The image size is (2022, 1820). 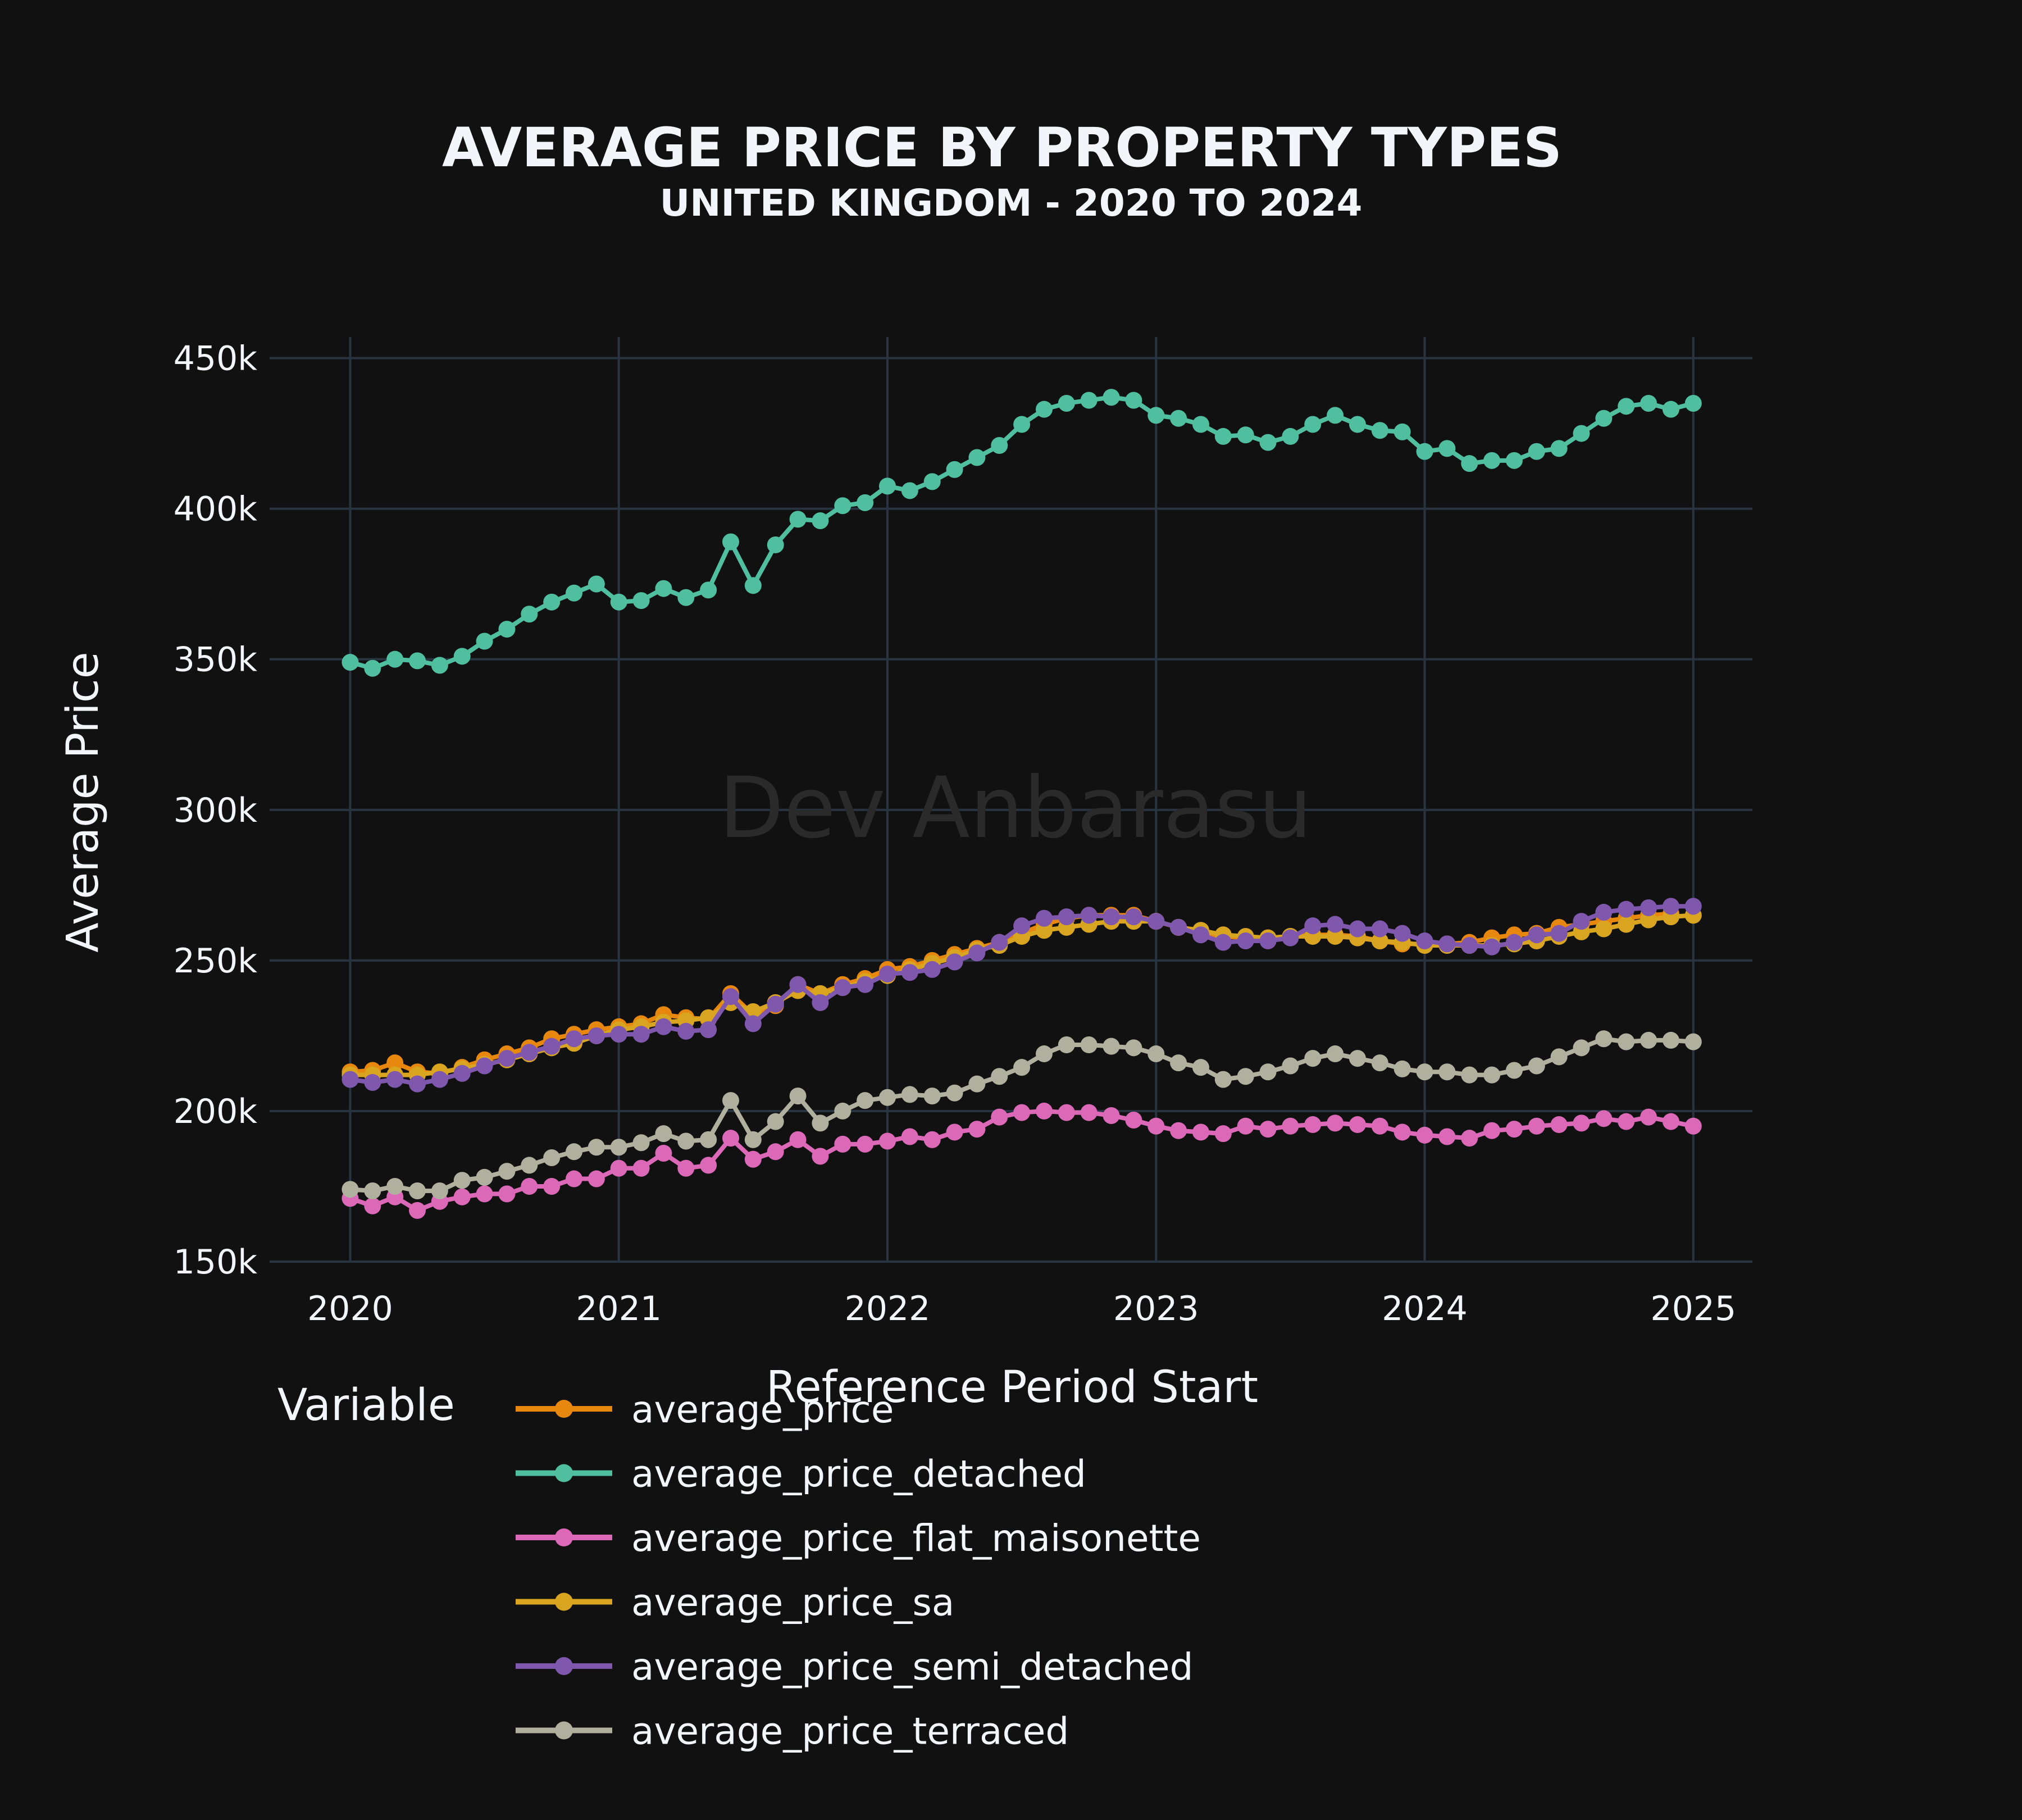 What do you see at coordinates (735, 1603) in the screenshot?
I see `legend-item: average_price_sa` at bounding box center [735, 1603].